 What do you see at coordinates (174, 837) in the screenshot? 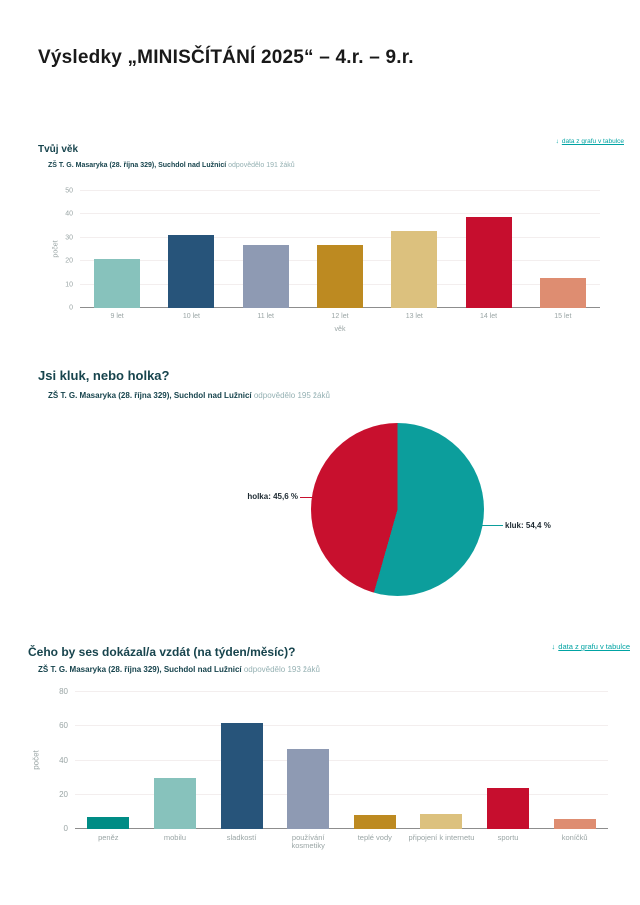
I see `x-tick-mobilu: mobilu` at bounding box center [174, 837].